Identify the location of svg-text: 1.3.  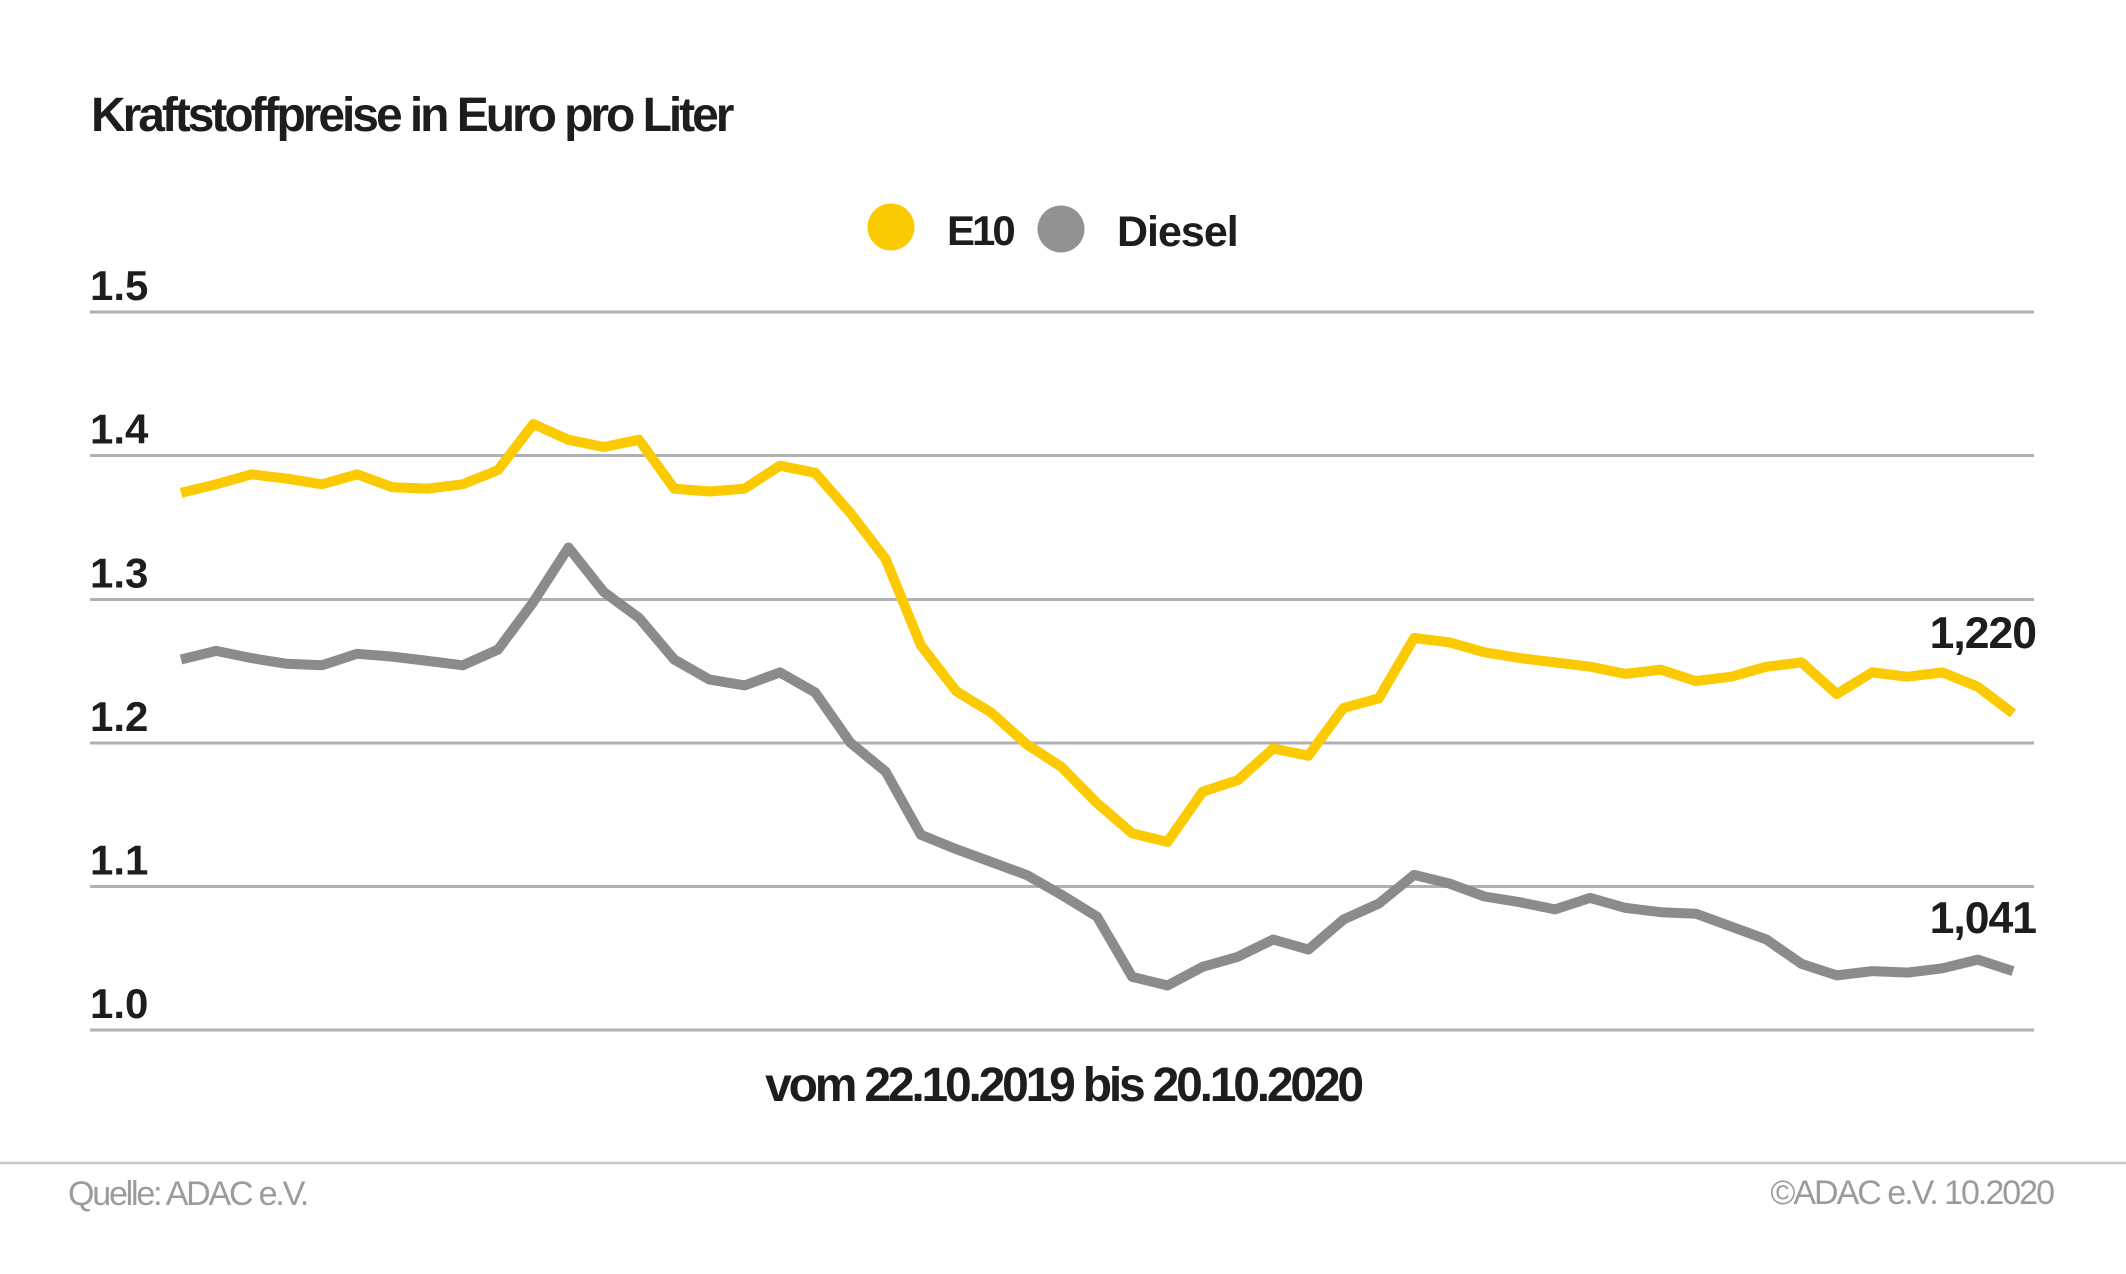
(119, 573).